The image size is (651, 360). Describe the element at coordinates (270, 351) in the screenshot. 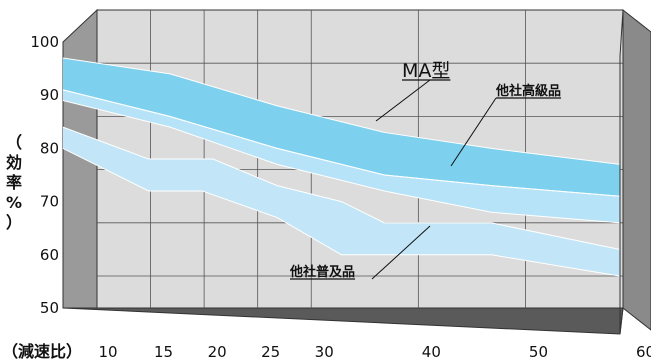

I see `x-tick-label: 25` at that location.